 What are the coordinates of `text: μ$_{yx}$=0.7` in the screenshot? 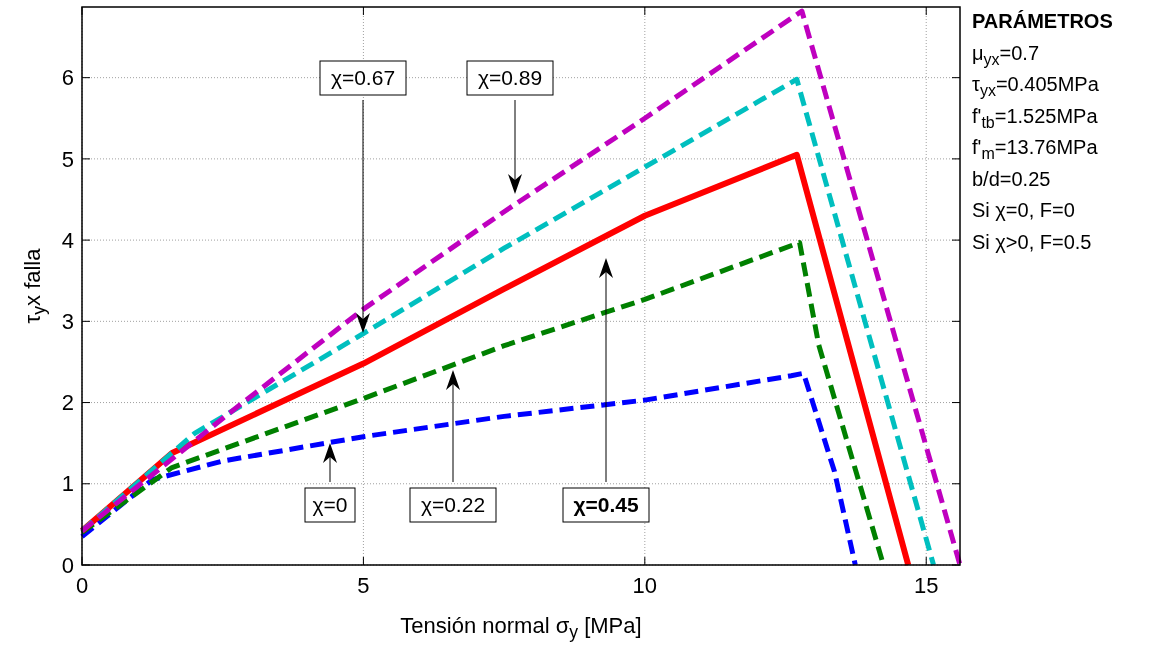 It's located at (1006, 54).